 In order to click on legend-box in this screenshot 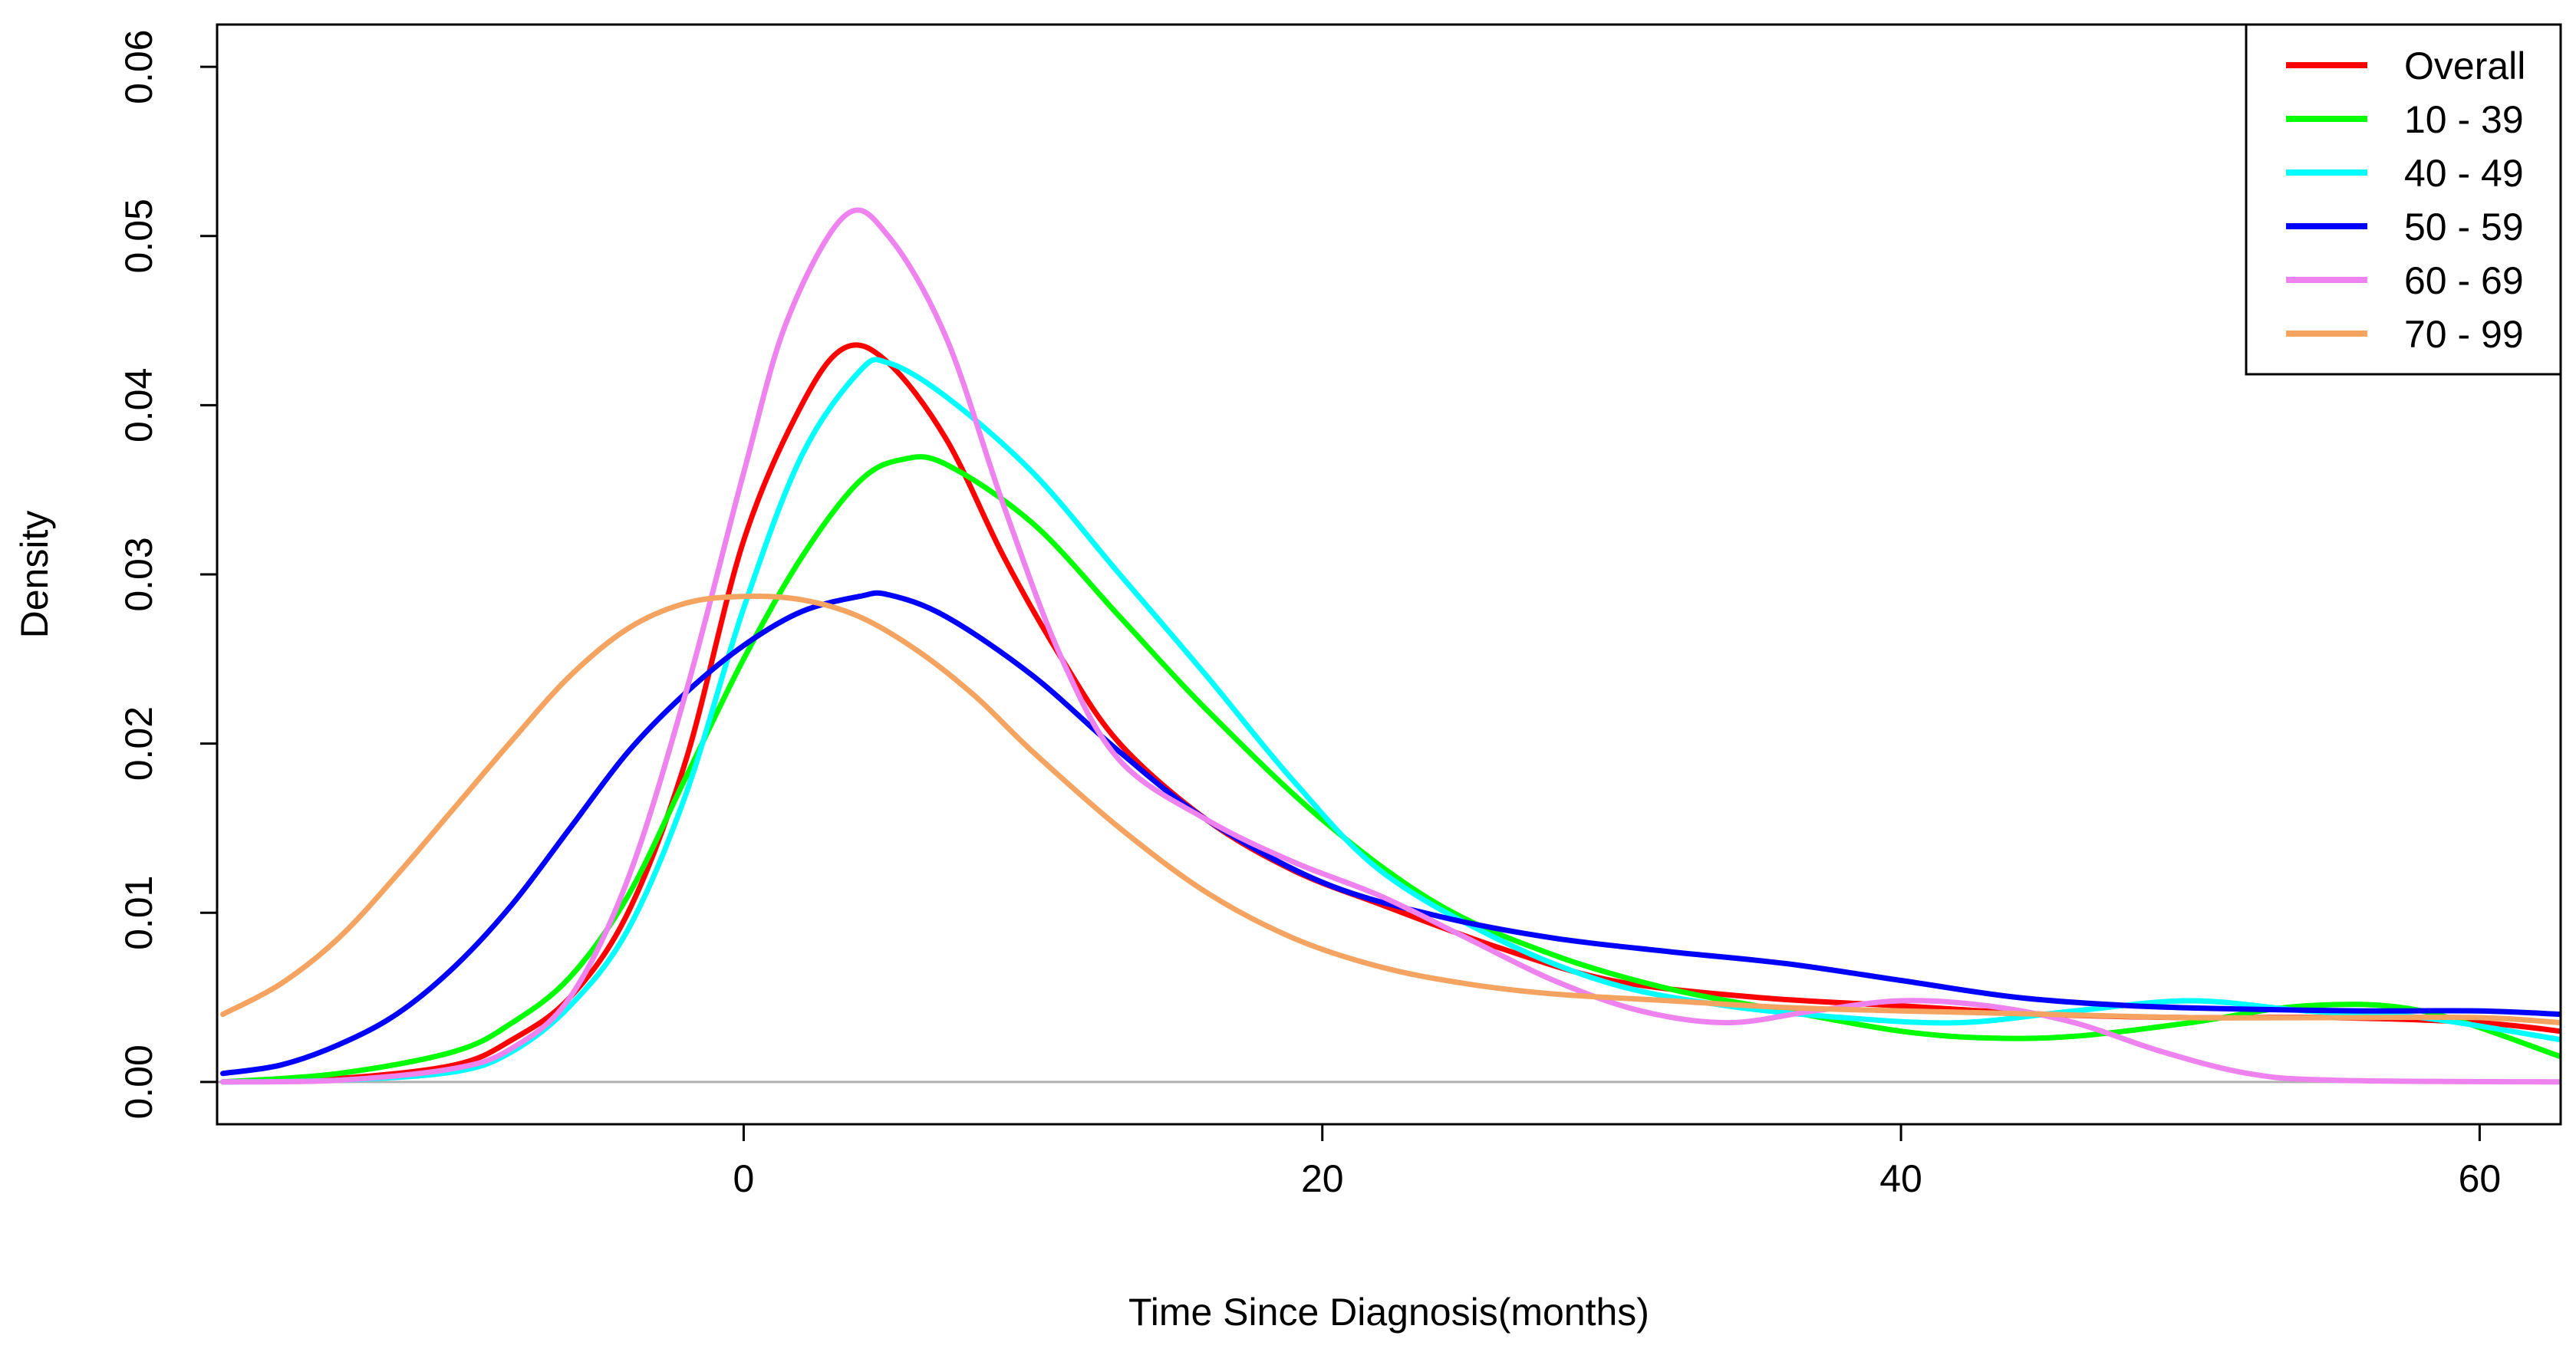, I will do `click(2403, 199)`.